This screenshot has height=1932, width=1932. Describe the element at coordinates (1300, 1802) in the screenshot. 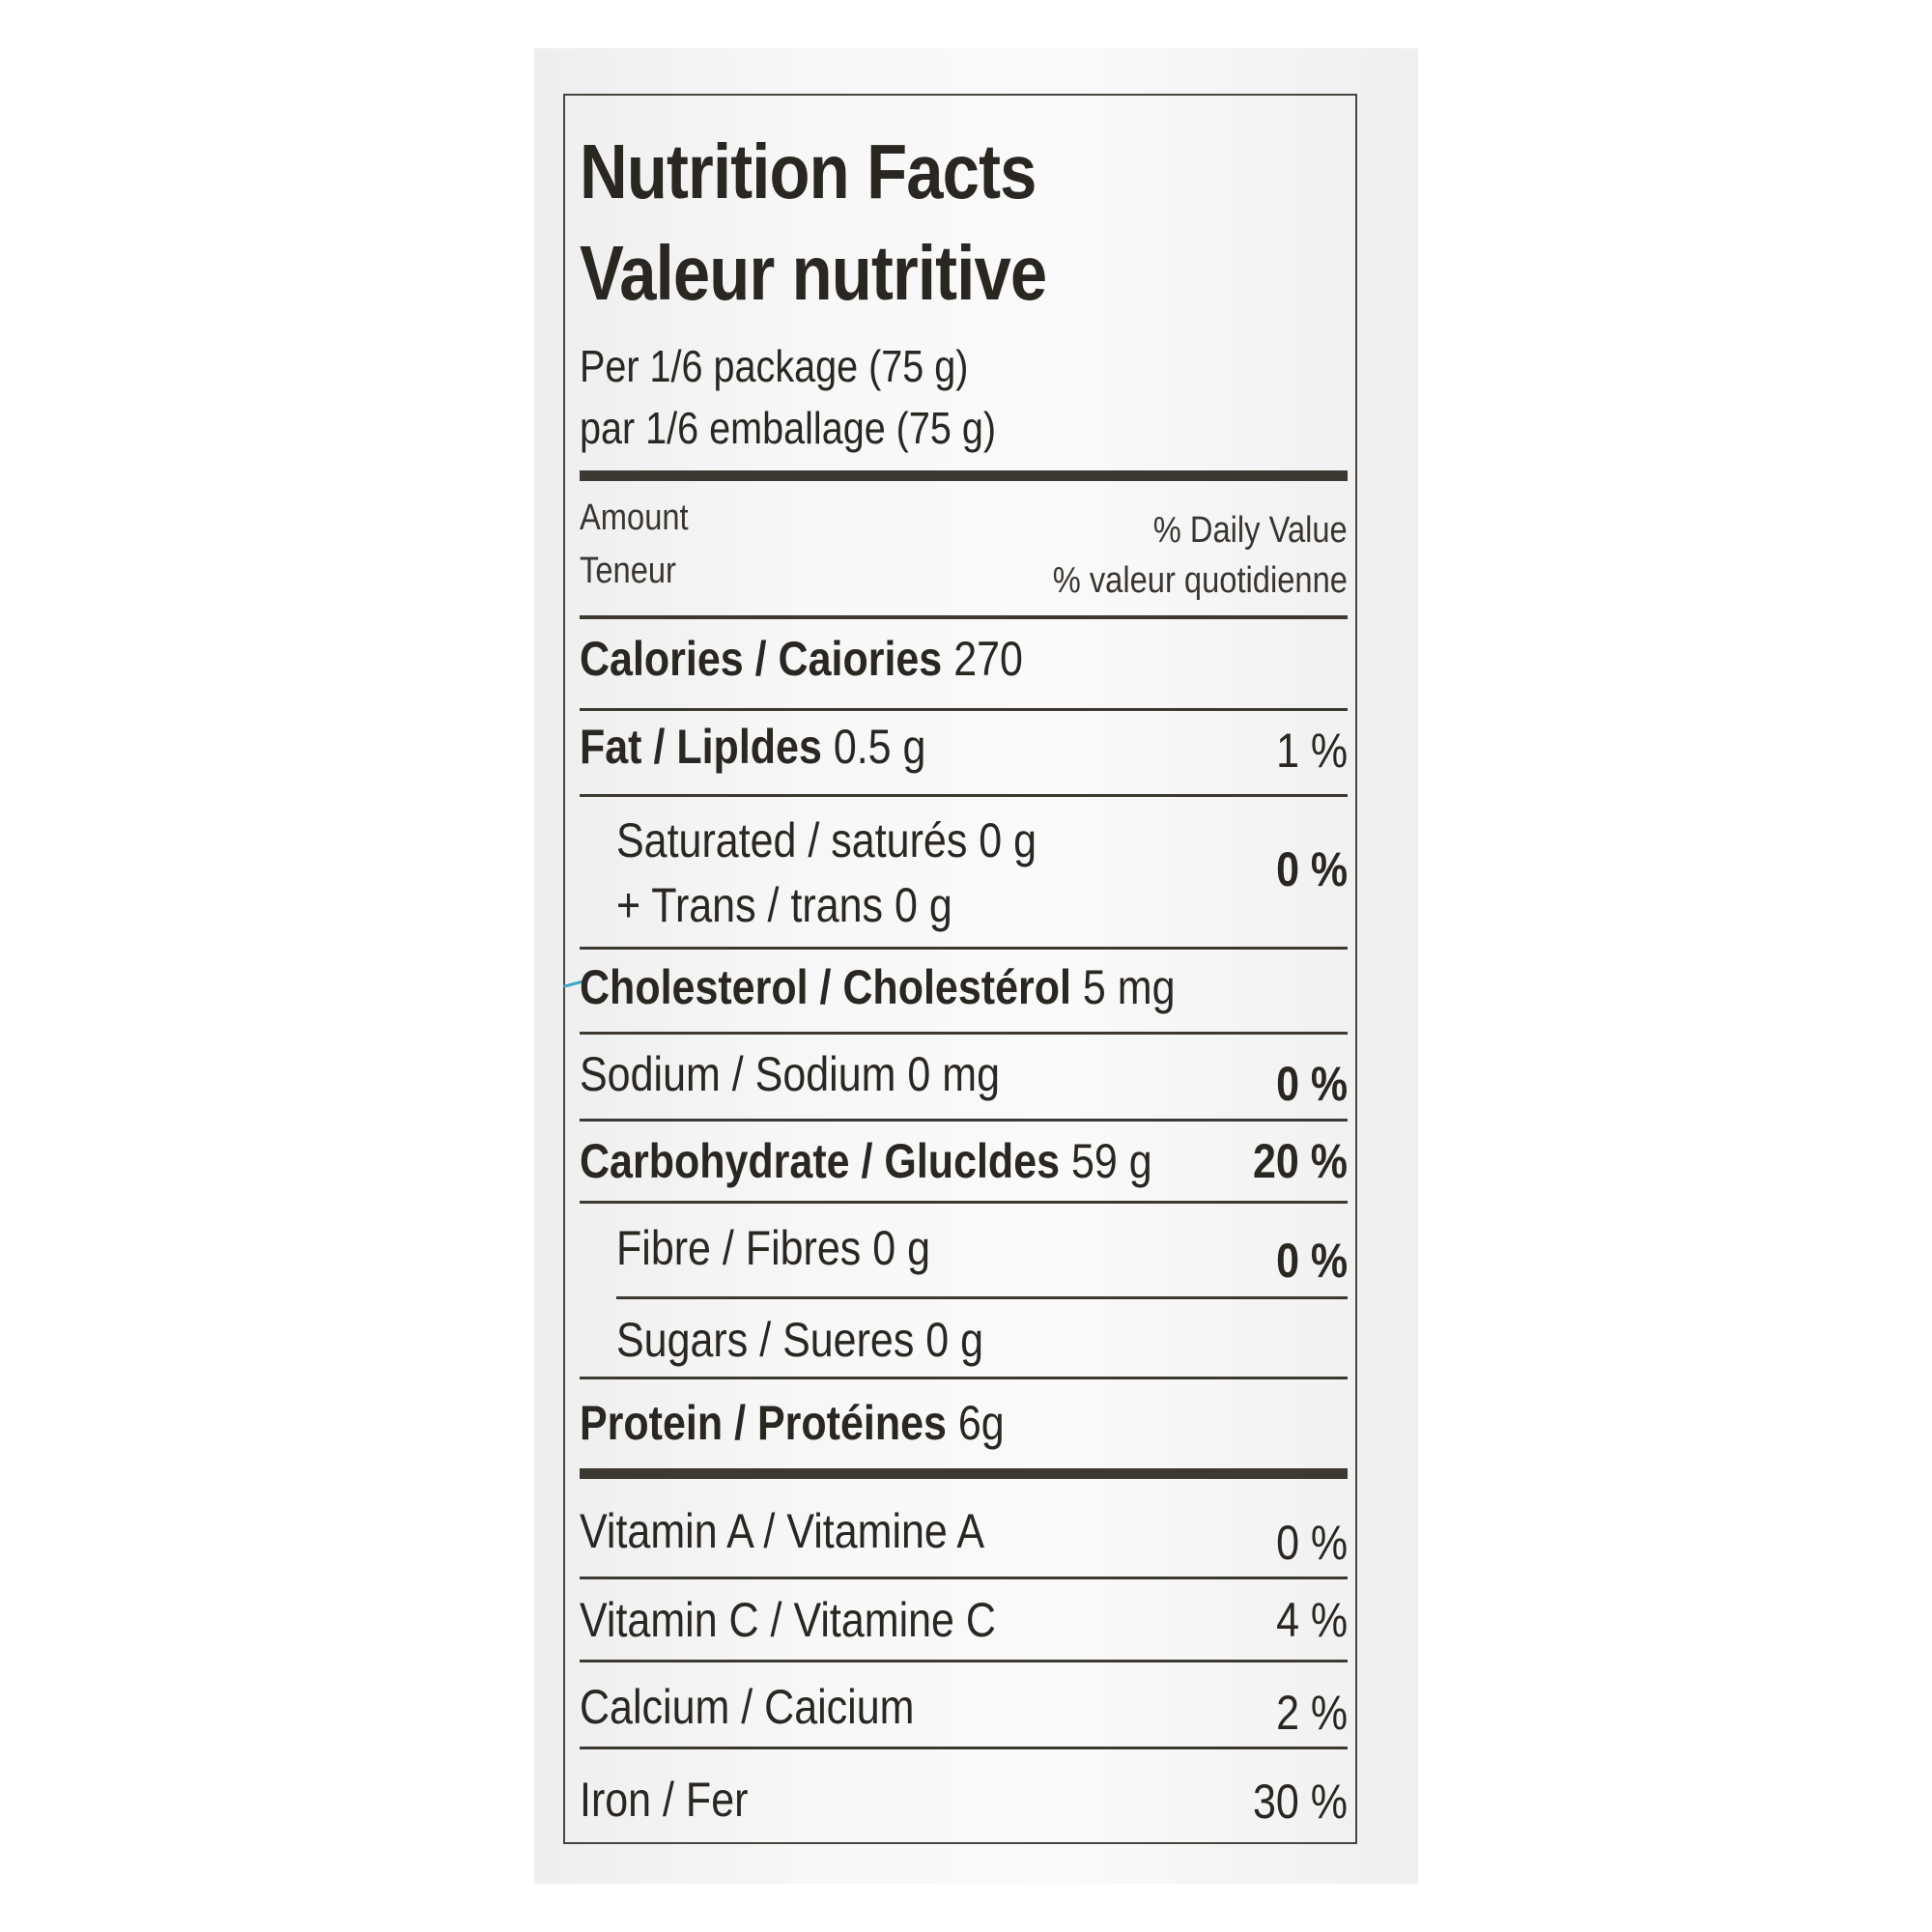

I see `iron-daily-value: 30 %` at that location.